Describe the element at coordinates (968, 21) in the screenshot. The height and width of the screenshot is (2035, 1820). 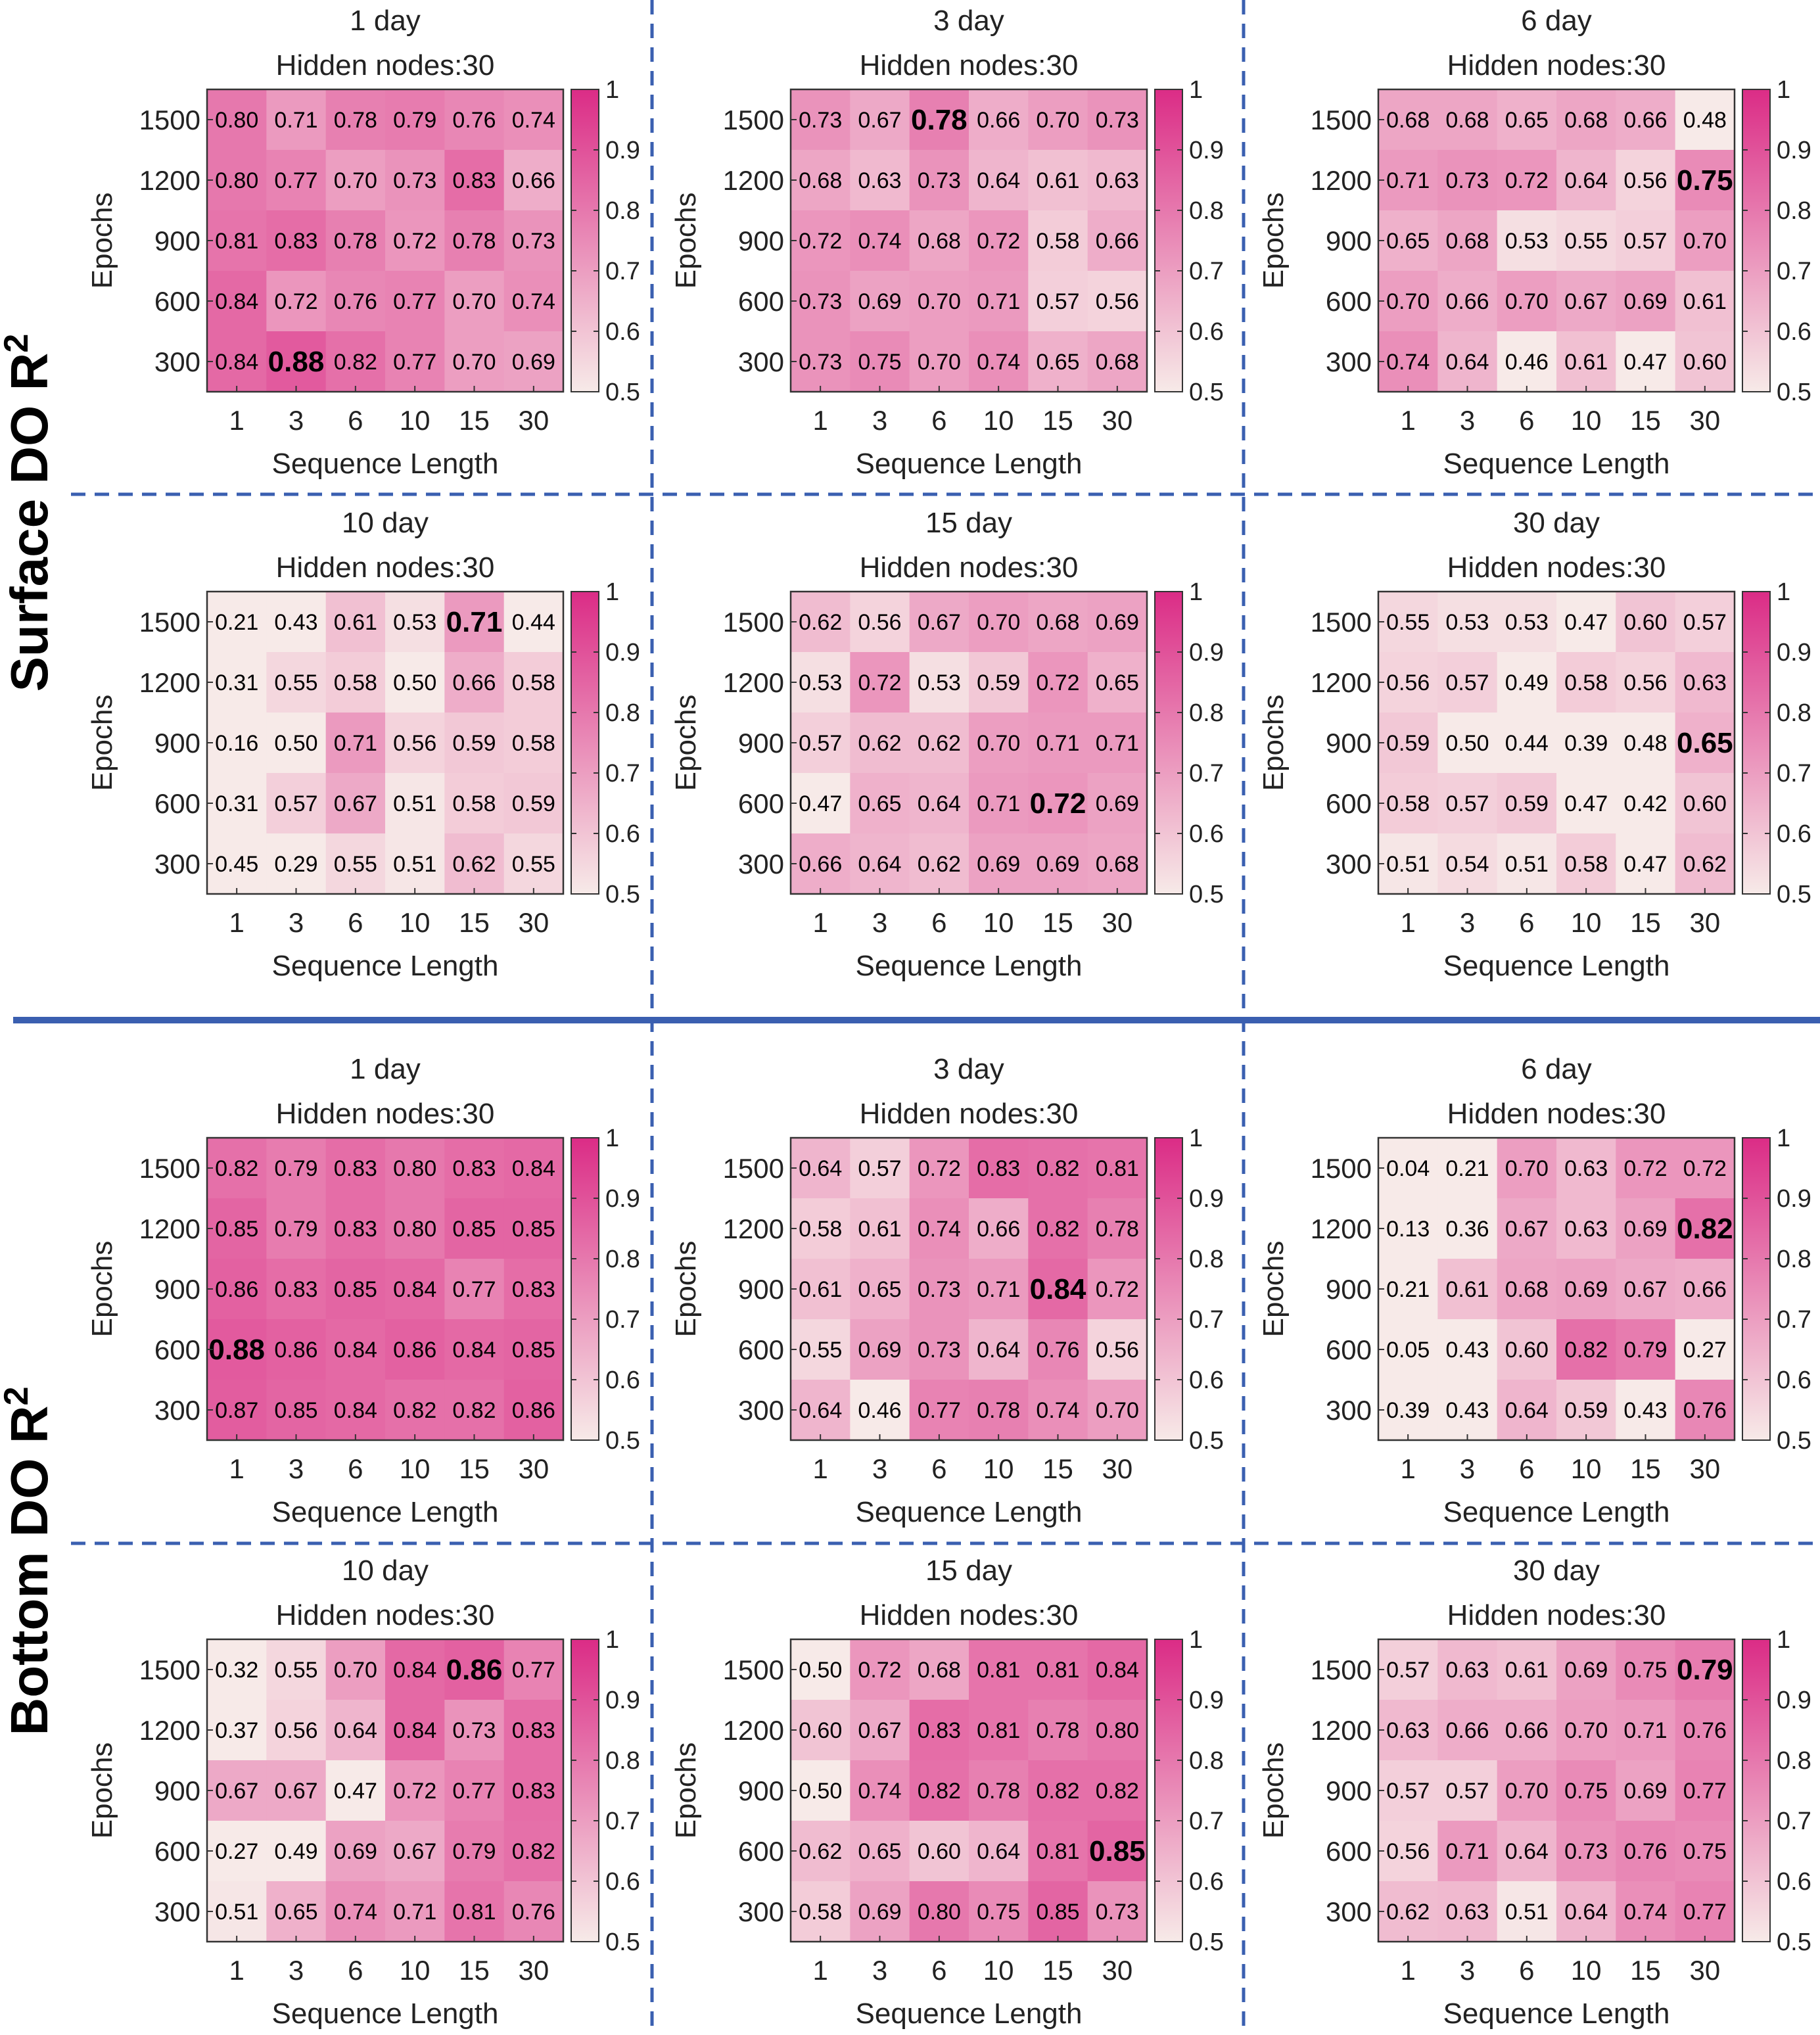
I see `panel-title: 3 day` at that location.